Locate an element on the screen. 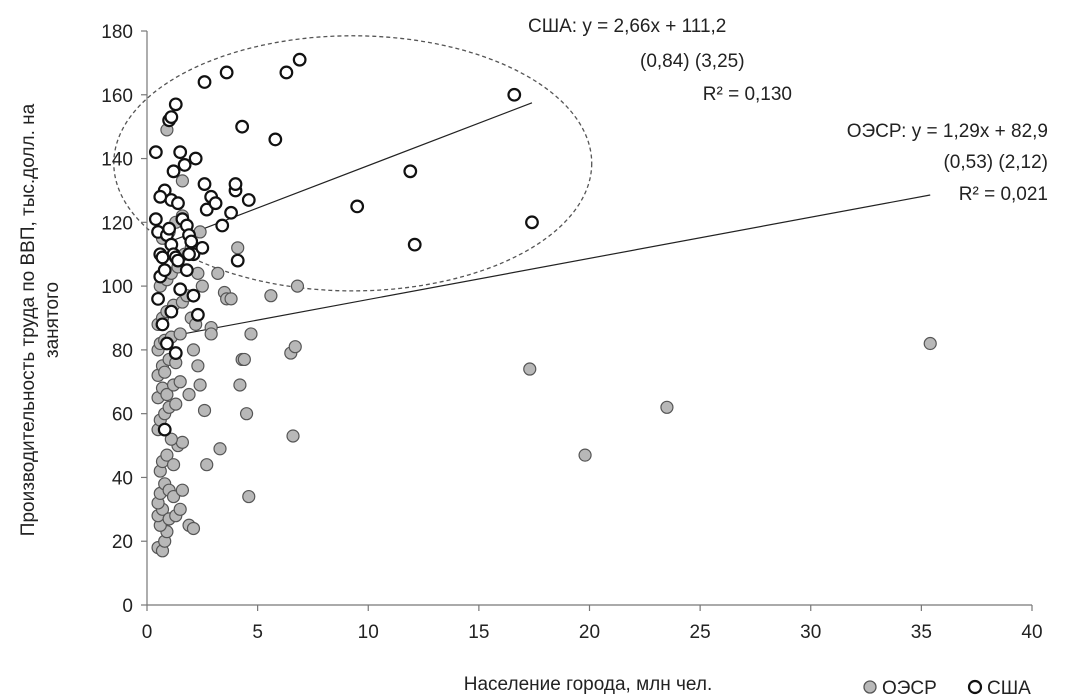 The image size is (1067, 698). legend-marker-usa is located at coordinates (975, 687).